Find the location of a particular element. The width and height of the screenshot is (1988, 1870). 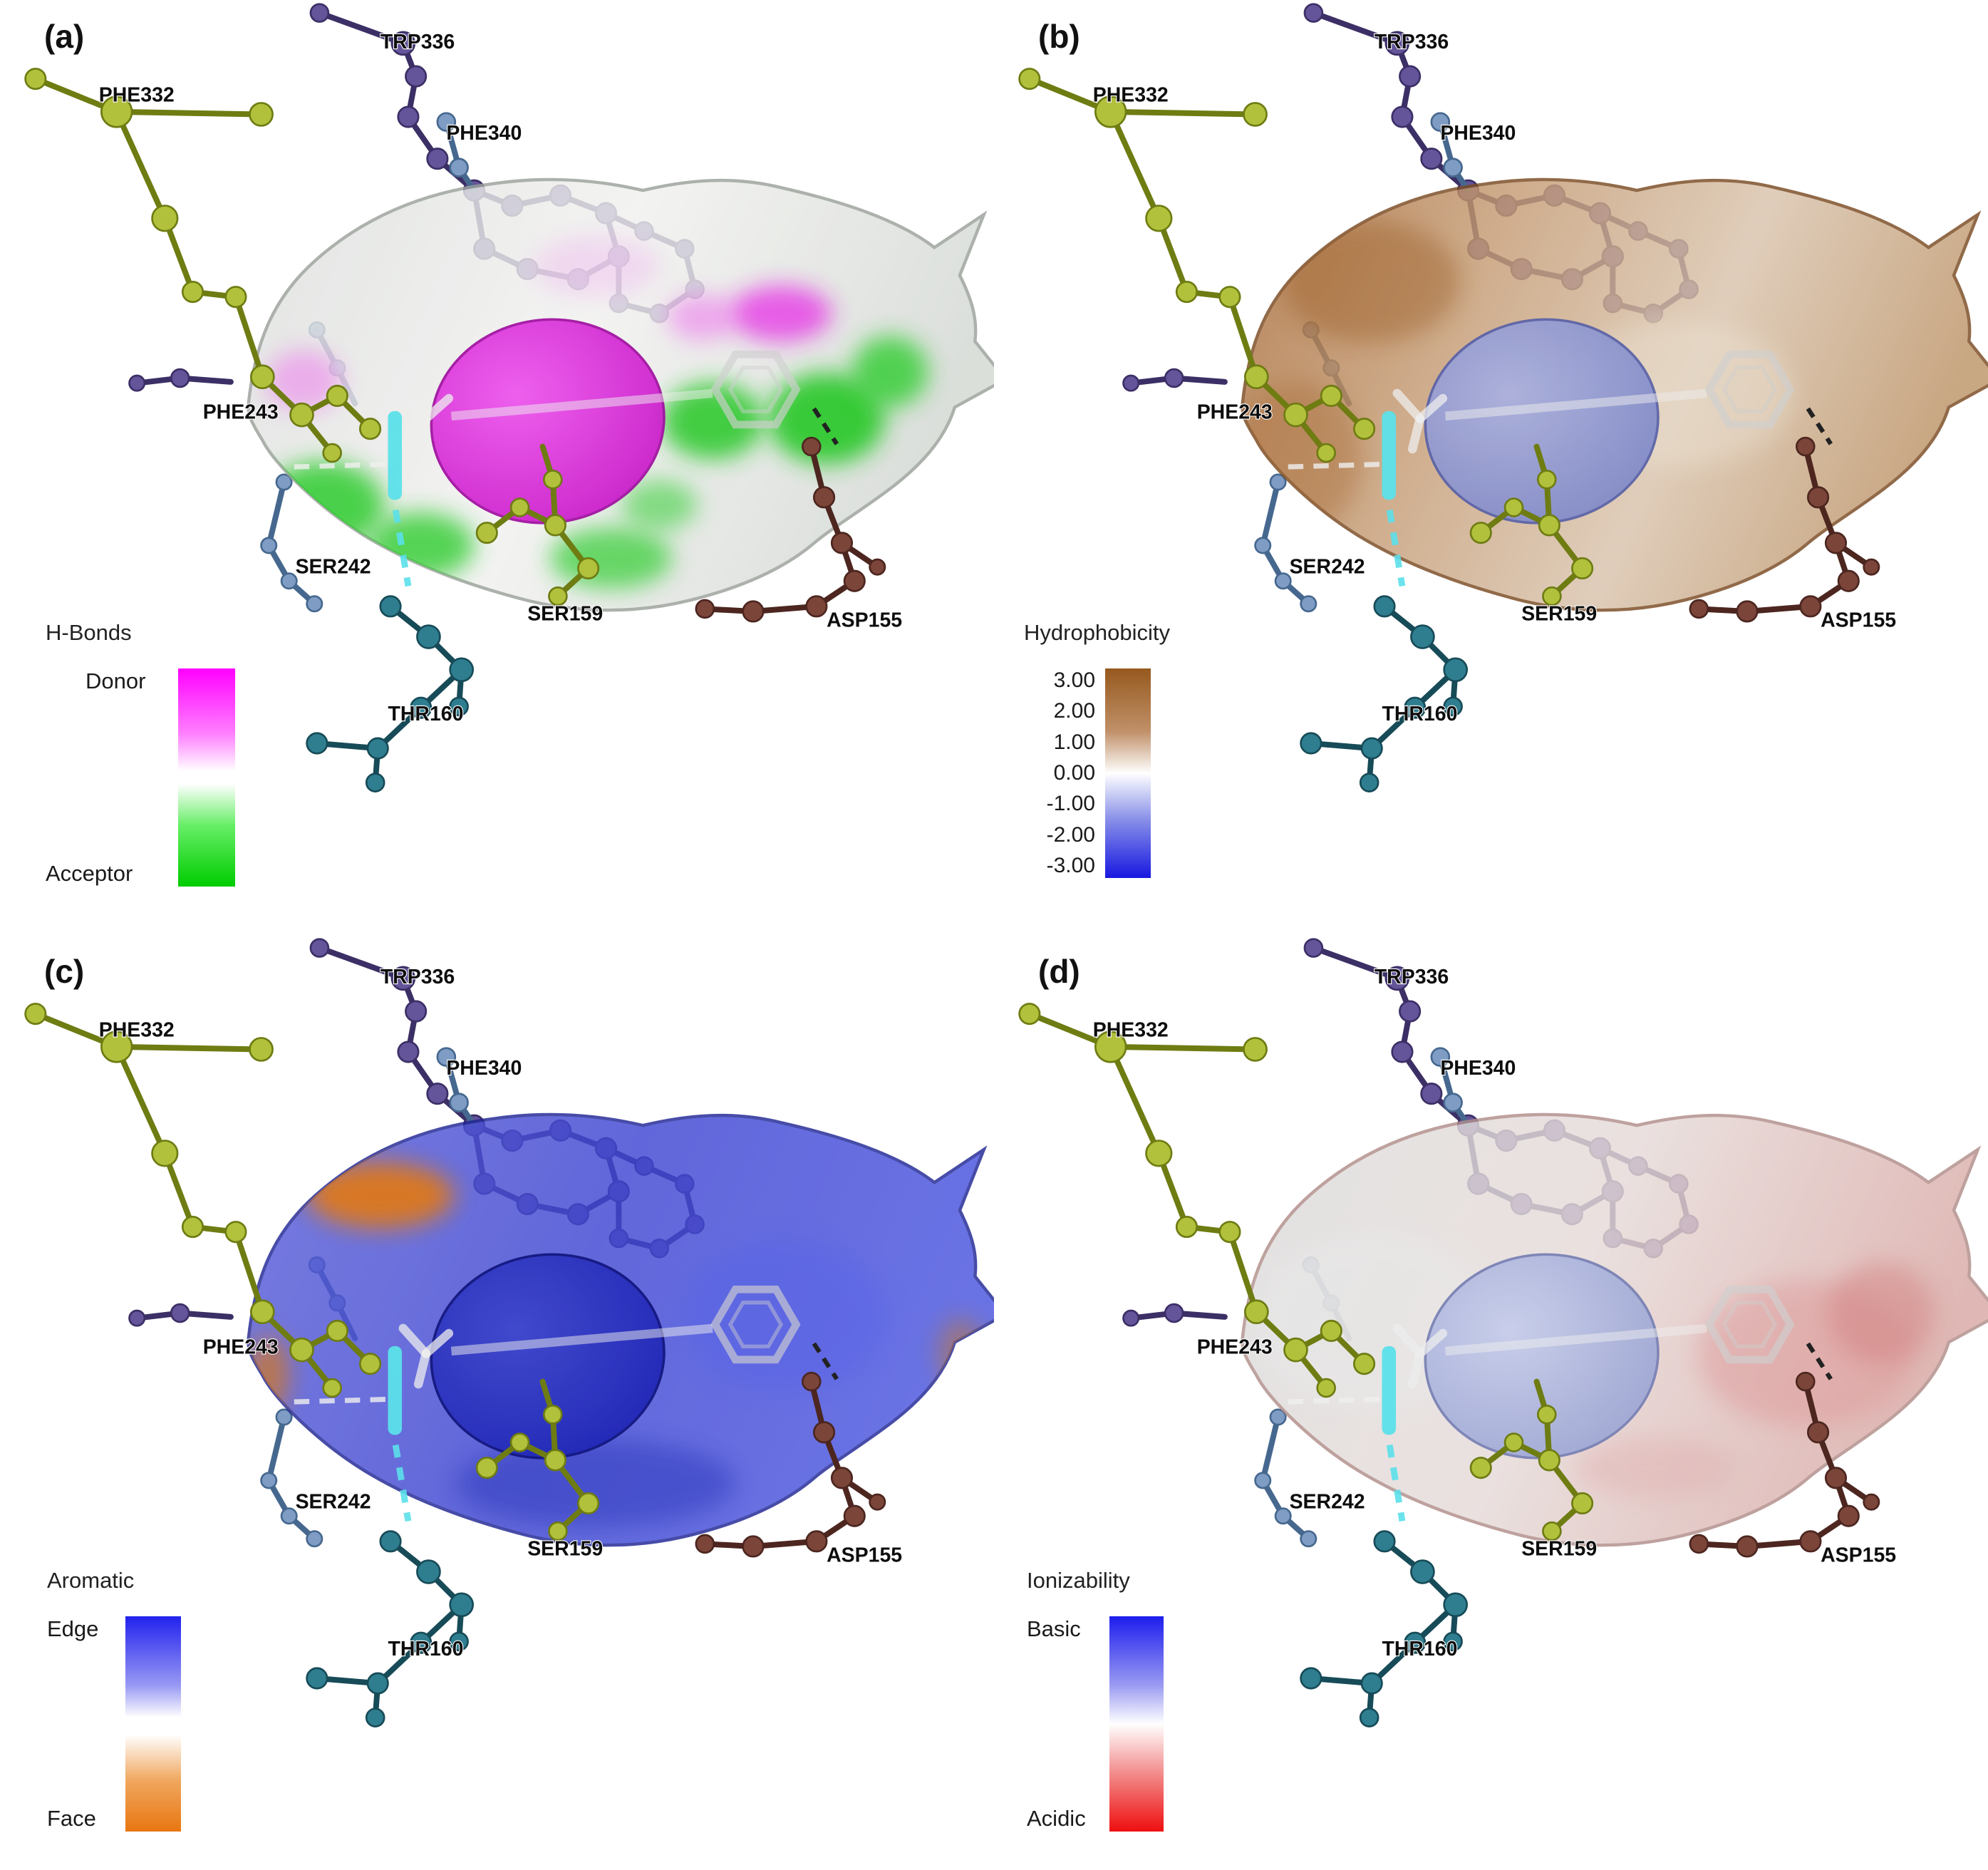

legend-top-label: Donor is located at coordinates (116, 681).